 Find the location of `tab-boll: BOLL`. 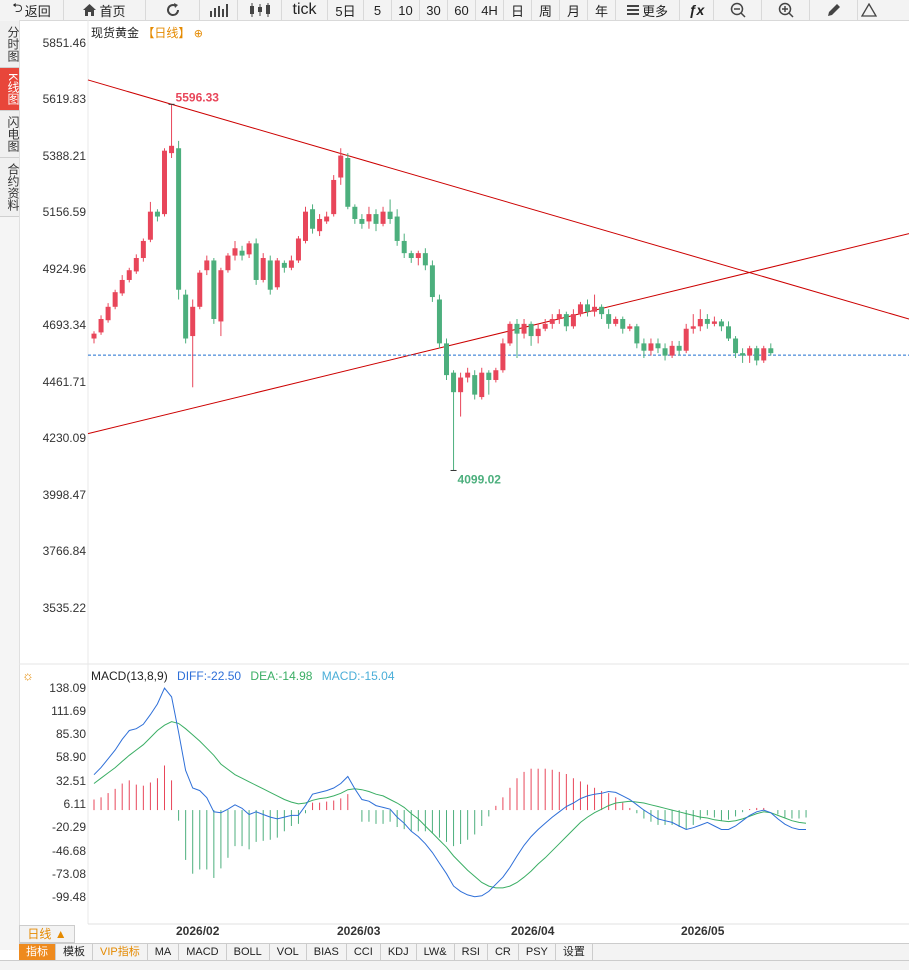

tab-boll: BOLL is located at coordinates (248, 952).